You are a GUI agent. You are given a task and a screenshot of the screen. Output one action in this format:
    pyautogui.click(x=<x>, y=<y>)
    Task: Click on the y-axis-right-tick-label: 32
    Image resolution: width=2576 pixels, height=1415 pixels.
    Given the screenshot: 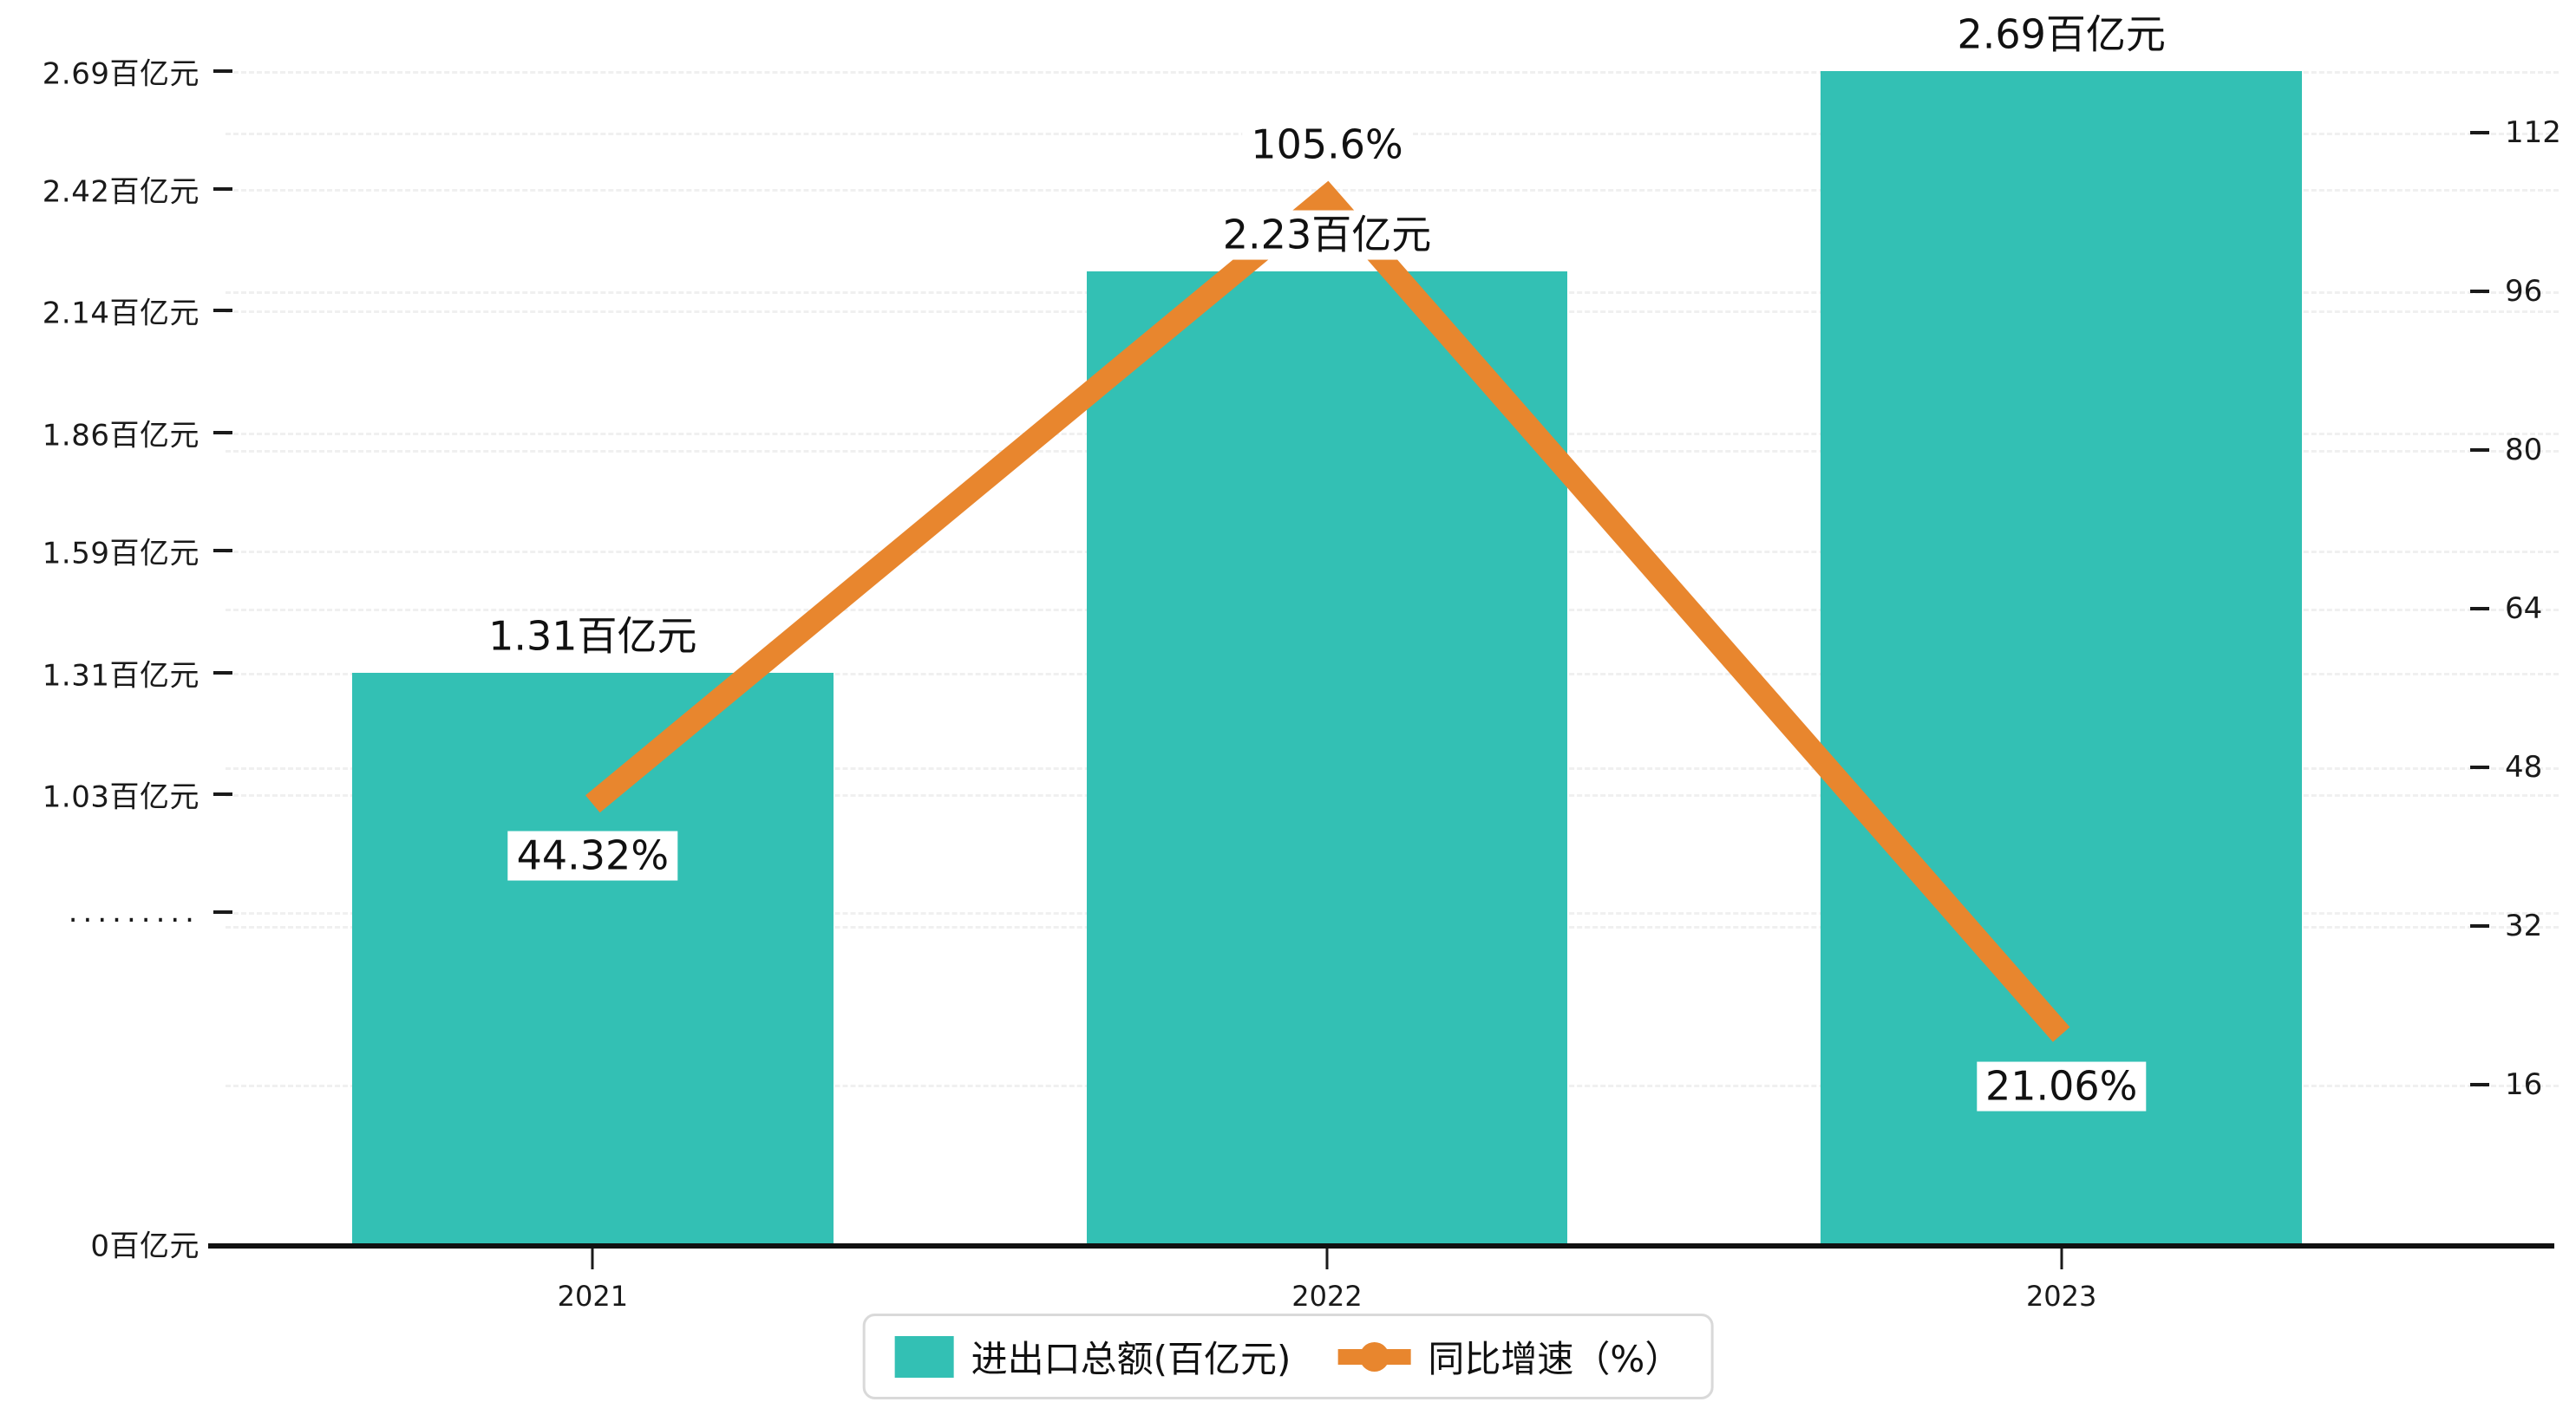 What is the action you would take?
    pyautogui.click(x=2524, y=926)
    